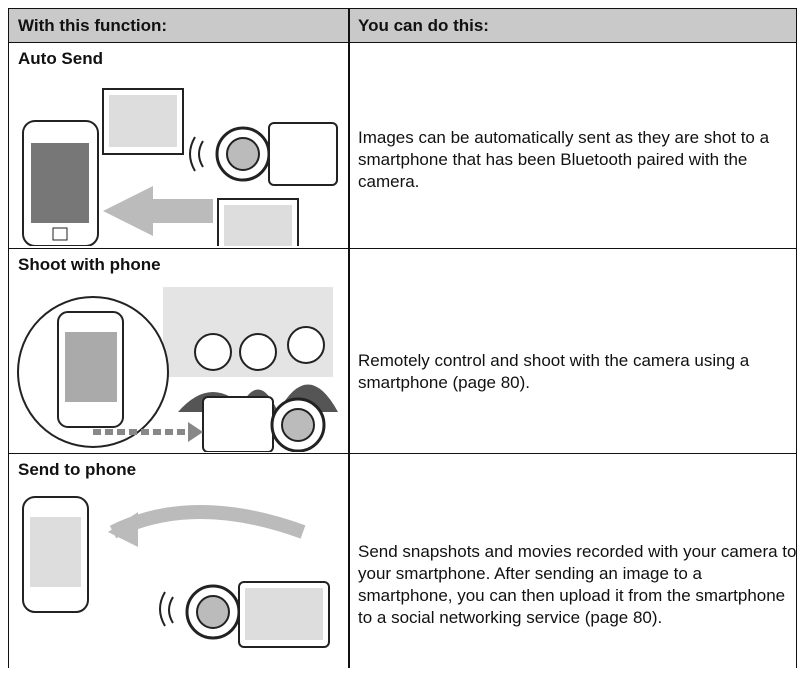  I want to click on header-row: With this function: You can do this:, so click(402, 26).